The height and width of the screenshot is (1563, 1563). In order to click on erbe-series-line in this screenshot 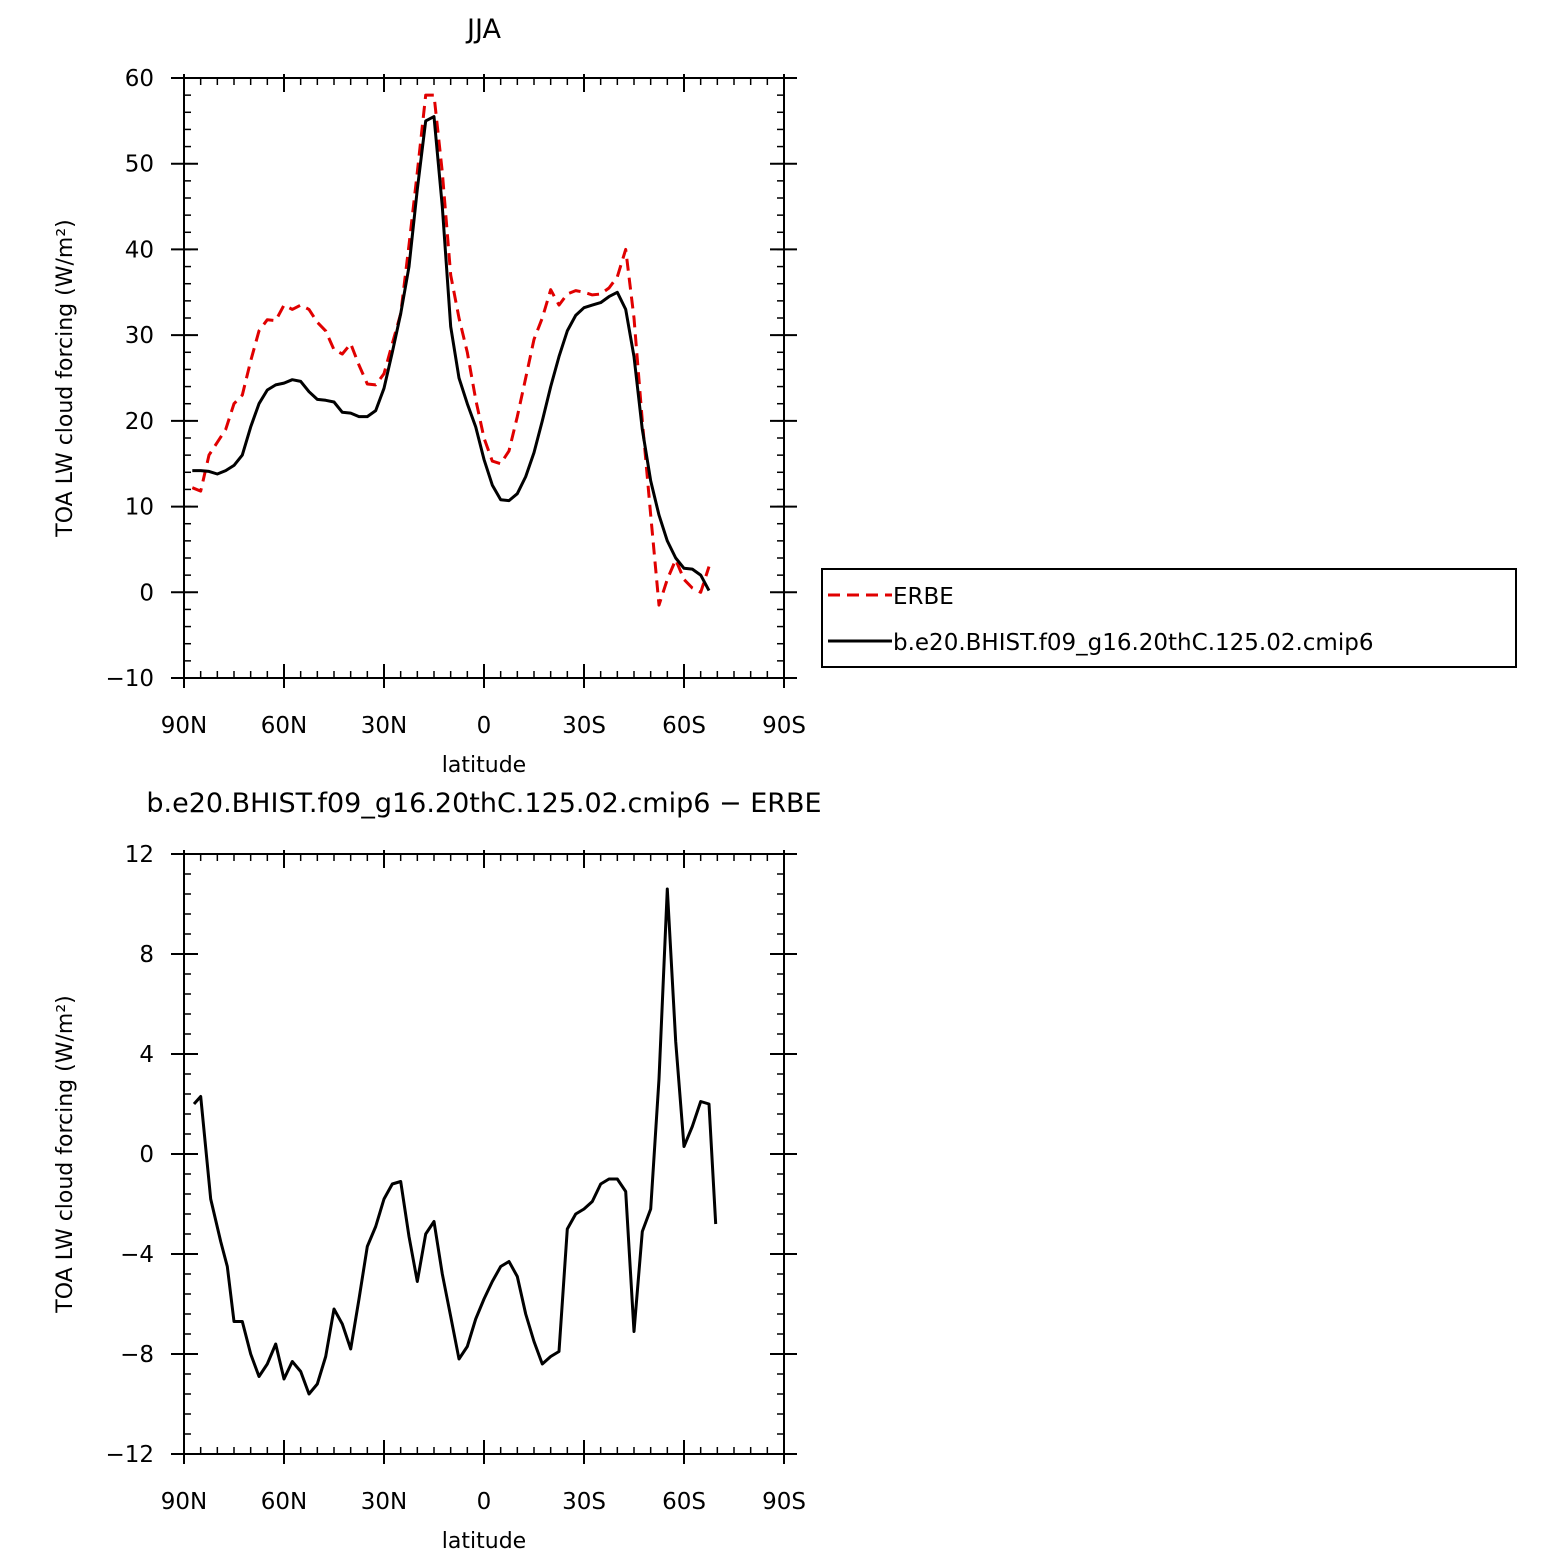, I will do `click(451, 350)`.